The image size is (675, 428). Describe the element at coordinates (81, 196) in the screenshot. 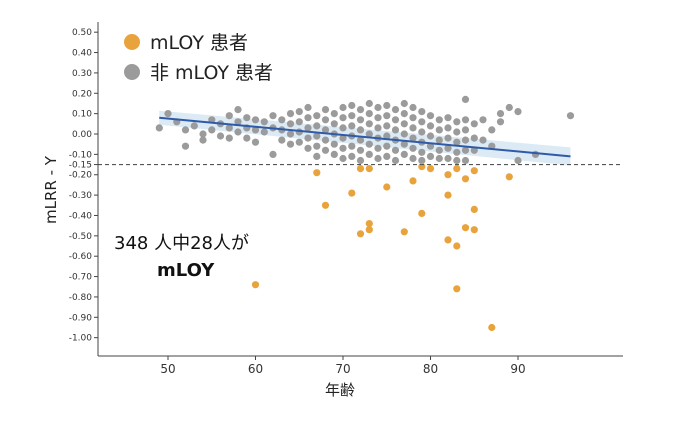

I see `y-tick-label: -0.30` at that location.